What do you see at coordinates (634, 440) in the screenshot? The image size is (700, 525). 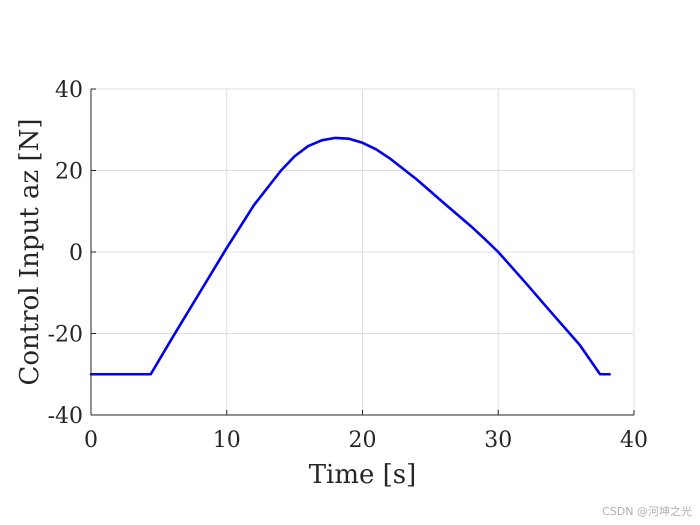 I see `x-tick-label: 40` at bounding box center [634, 440].